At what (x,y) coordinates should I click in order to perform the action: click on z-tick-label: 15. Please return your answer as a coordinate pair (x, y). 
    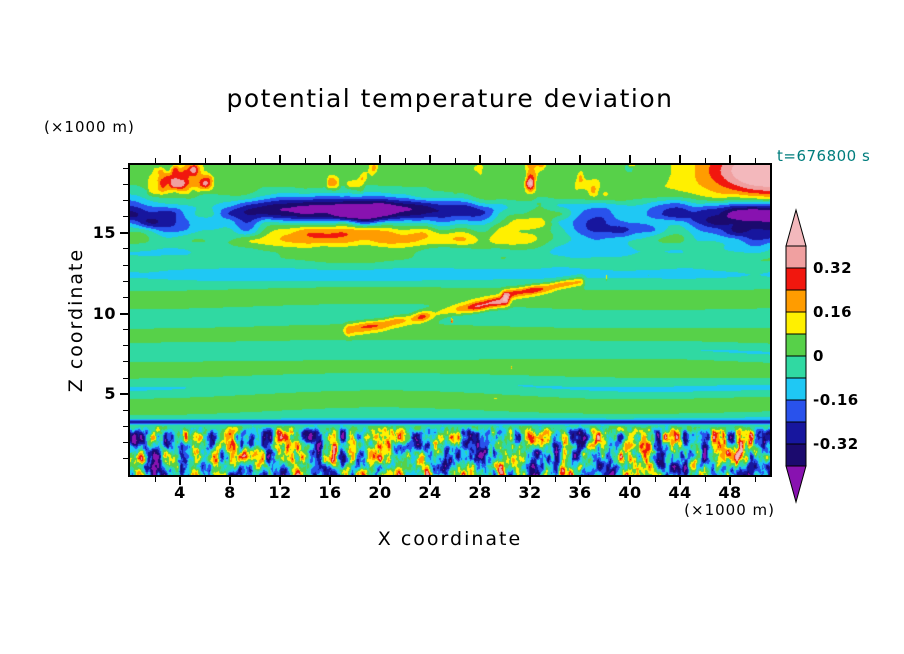
    Looking at the image, I should click on (104, 232).